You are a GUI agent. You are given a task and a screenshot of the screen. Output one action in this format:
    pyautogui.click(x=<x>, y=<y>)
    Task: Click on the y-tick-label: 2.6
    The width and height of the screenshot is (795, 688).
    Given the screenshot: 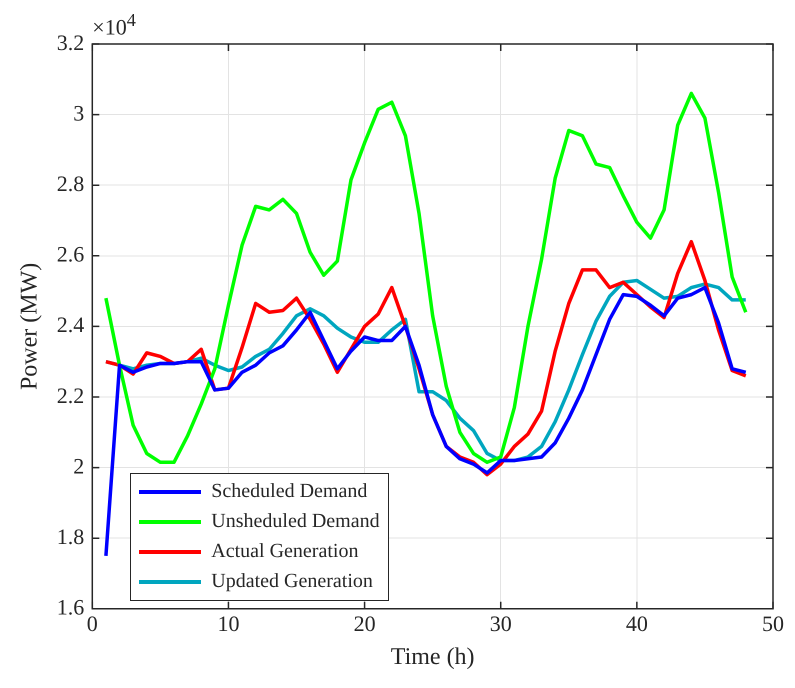 What is the action you would take?
    pyautogui.click(x=70, y=254)
    